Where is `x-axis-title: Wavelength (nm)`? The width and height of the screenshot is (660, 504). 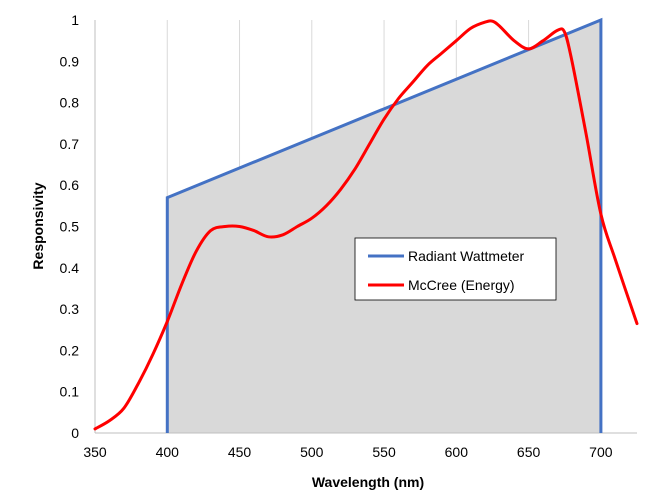
x-axis-title: Wavelength (nm) is located at coordinates (368, 482).